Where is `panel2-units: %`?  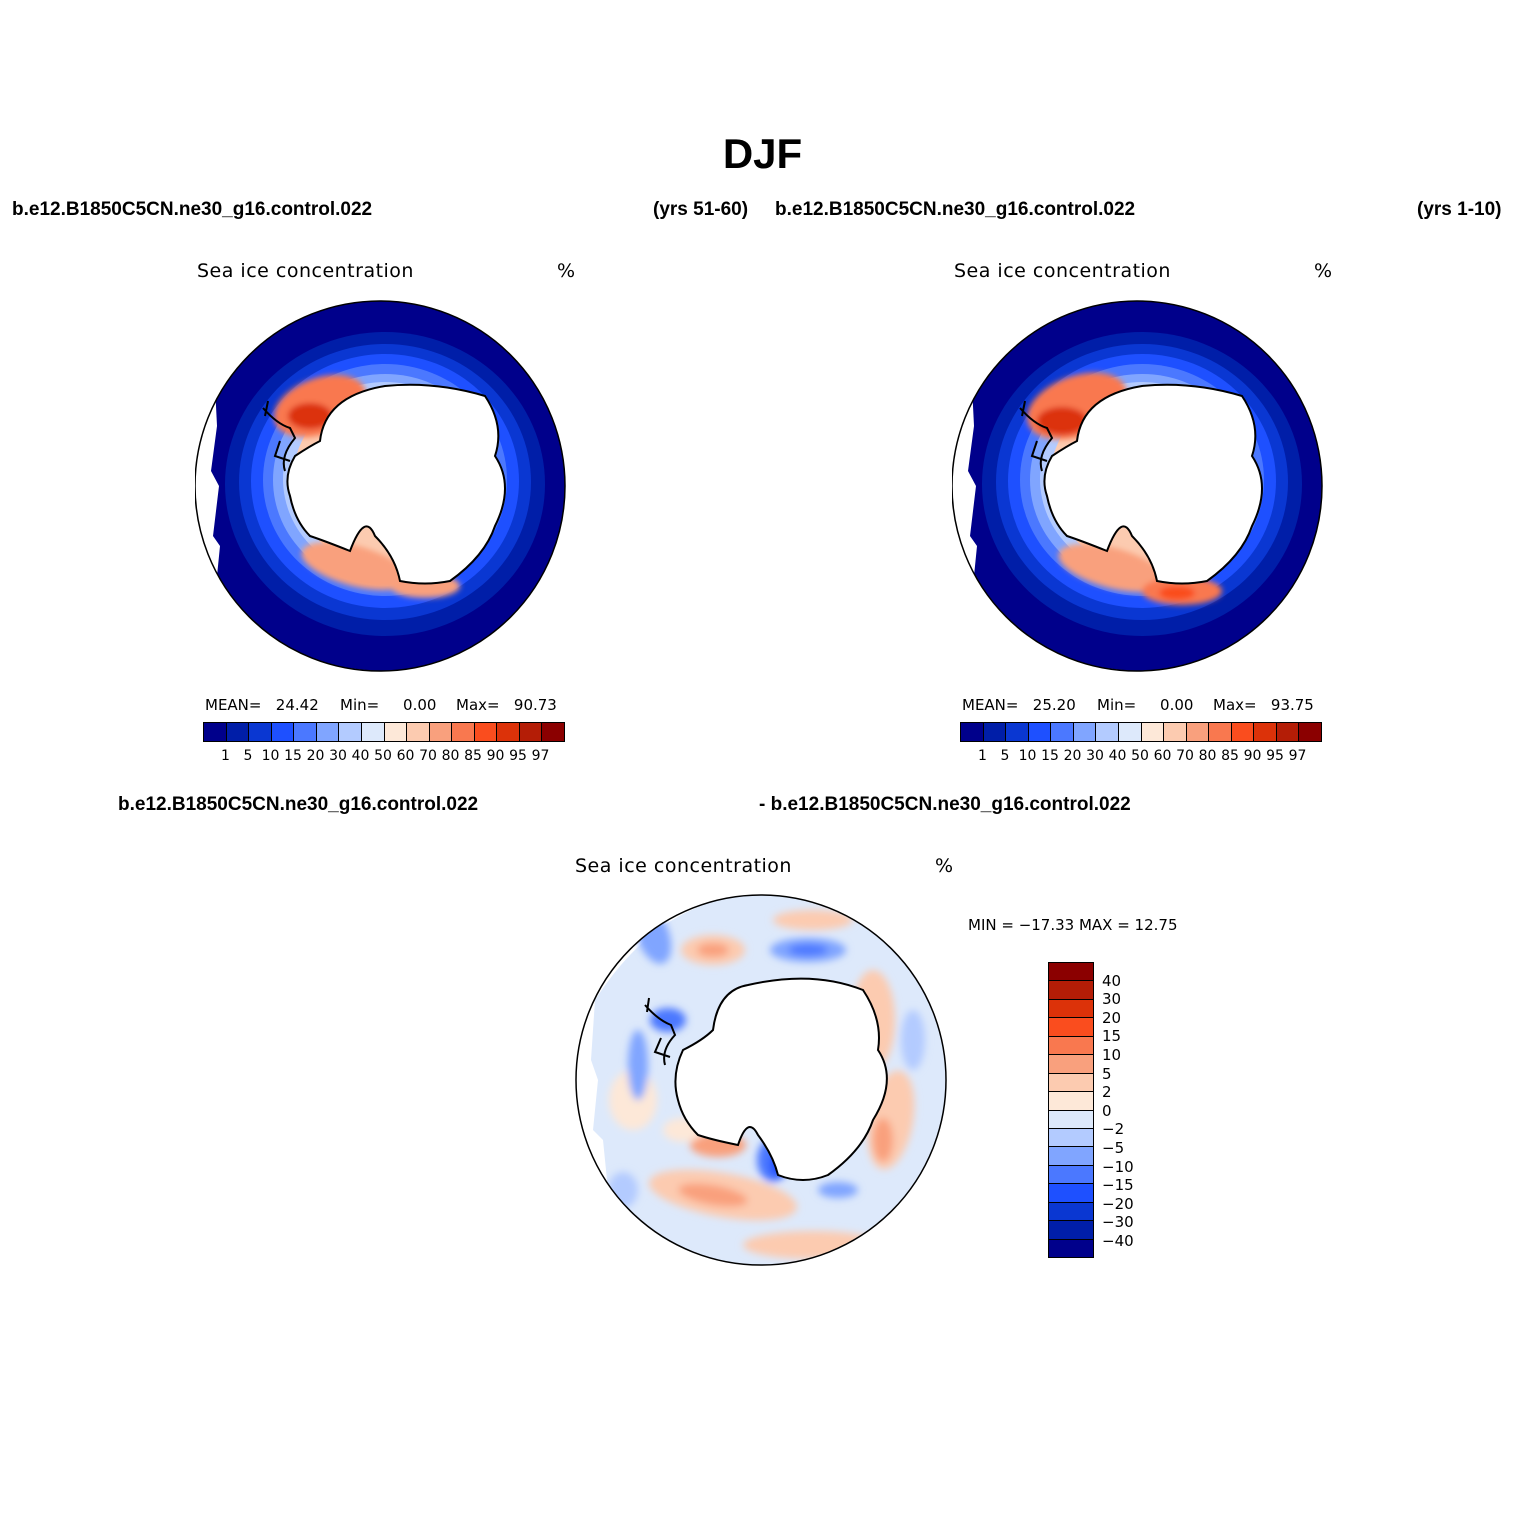 panel2-units: % is located at coordinates (1323, 271).